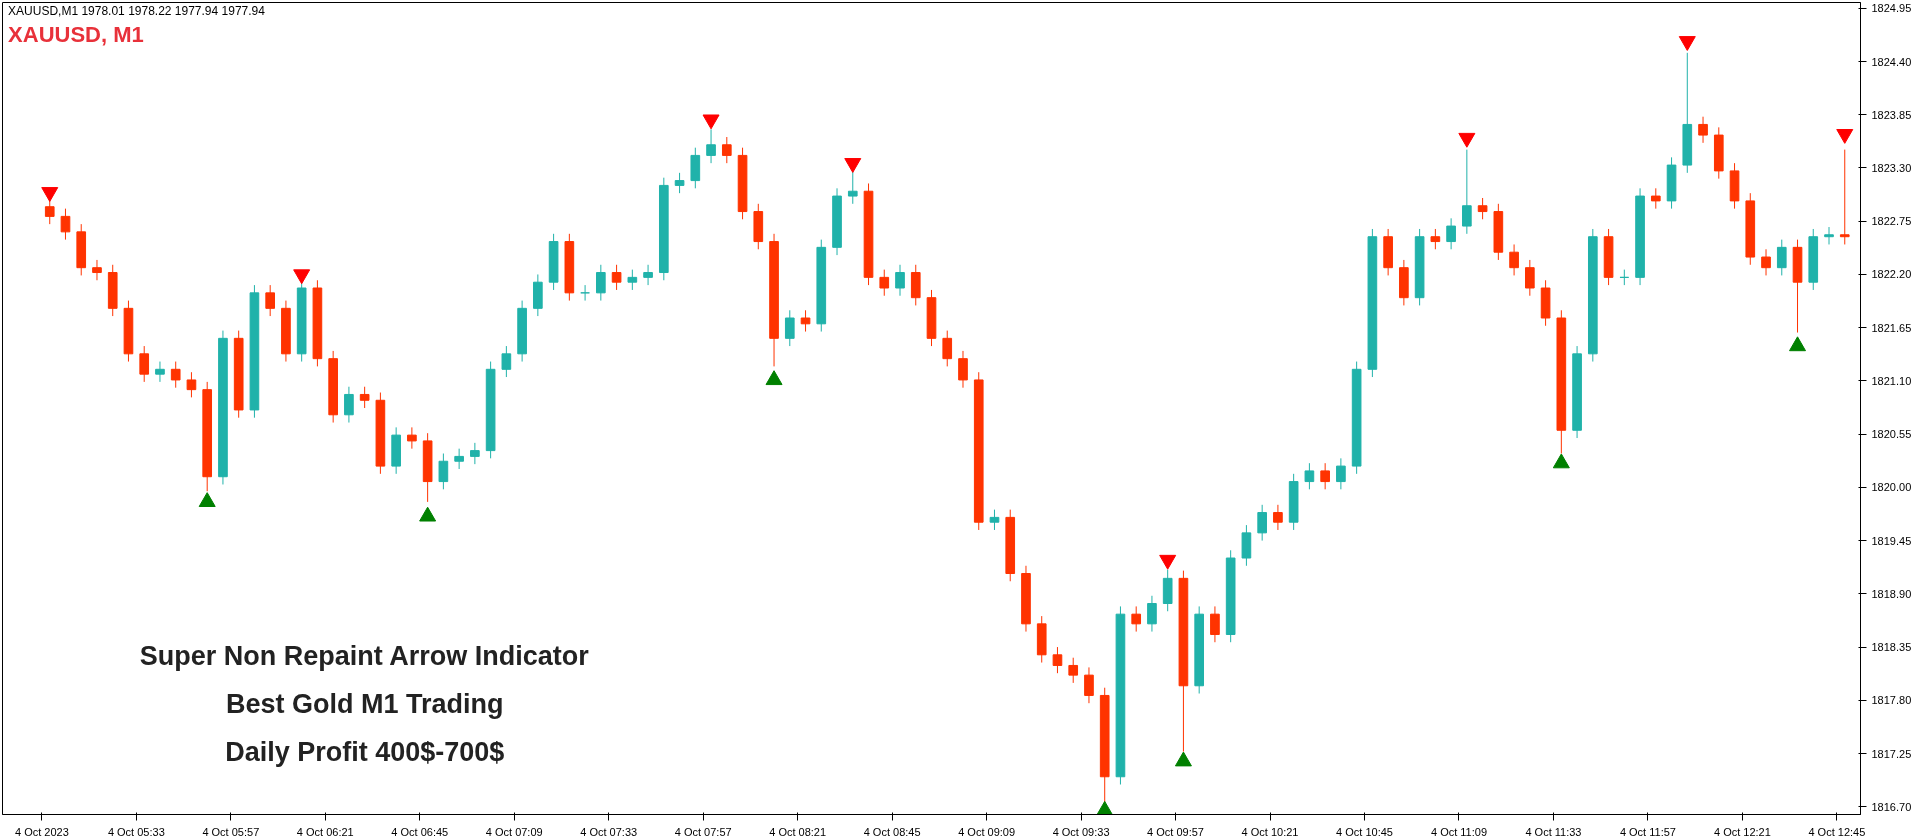  I want to click on y-tick-label: 1823.30, so click(1891, 168).